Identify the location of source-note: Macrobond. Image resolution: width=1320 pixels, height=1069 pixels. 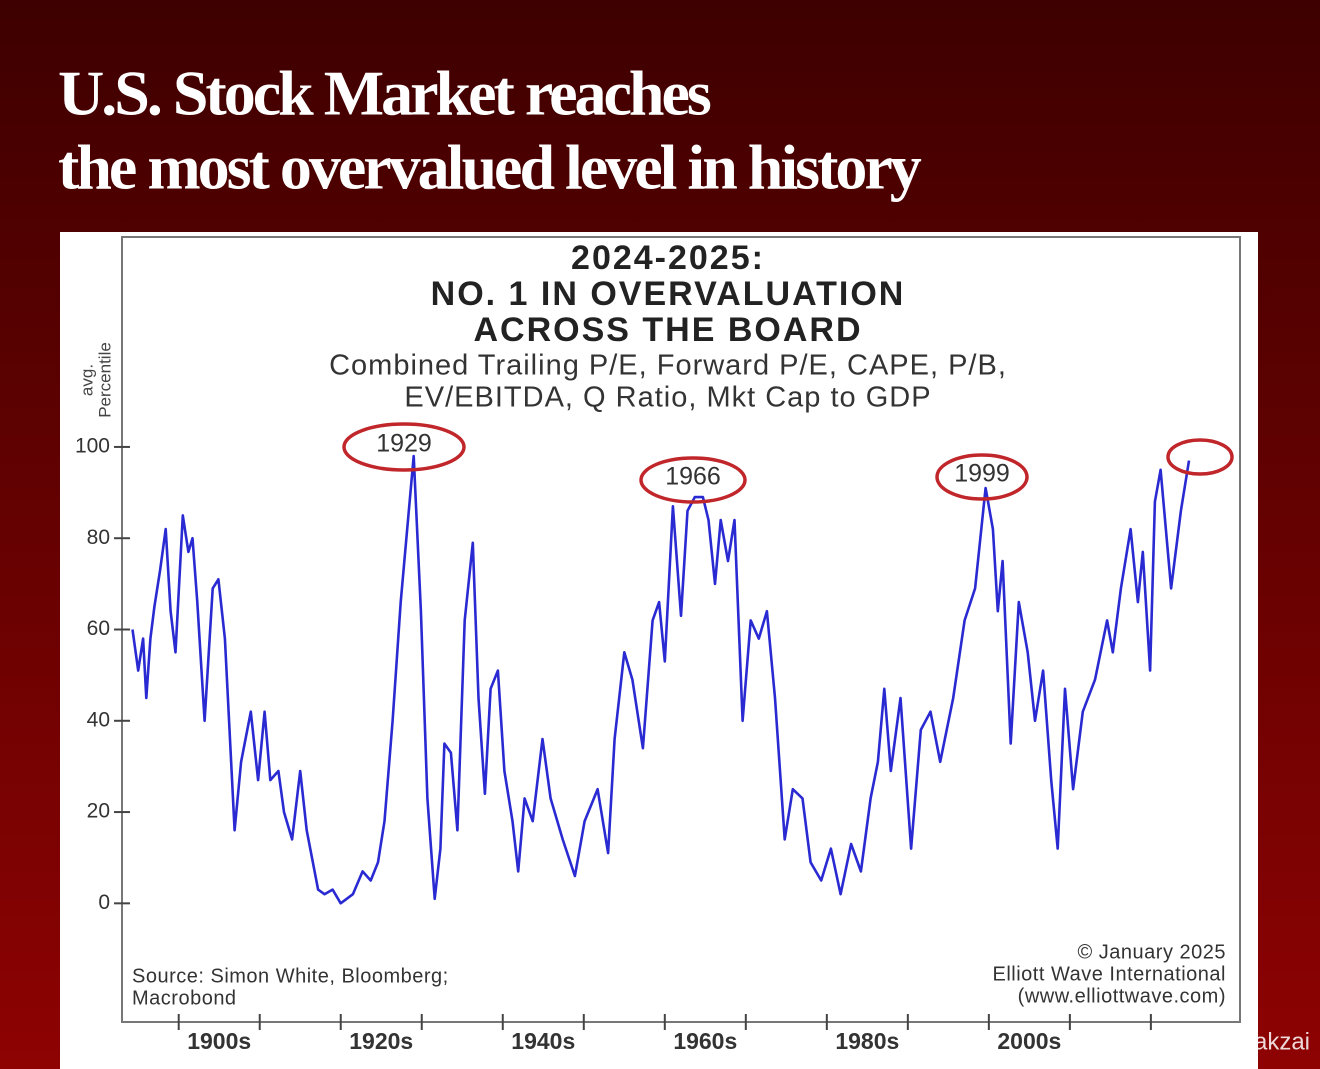
(184, 998).